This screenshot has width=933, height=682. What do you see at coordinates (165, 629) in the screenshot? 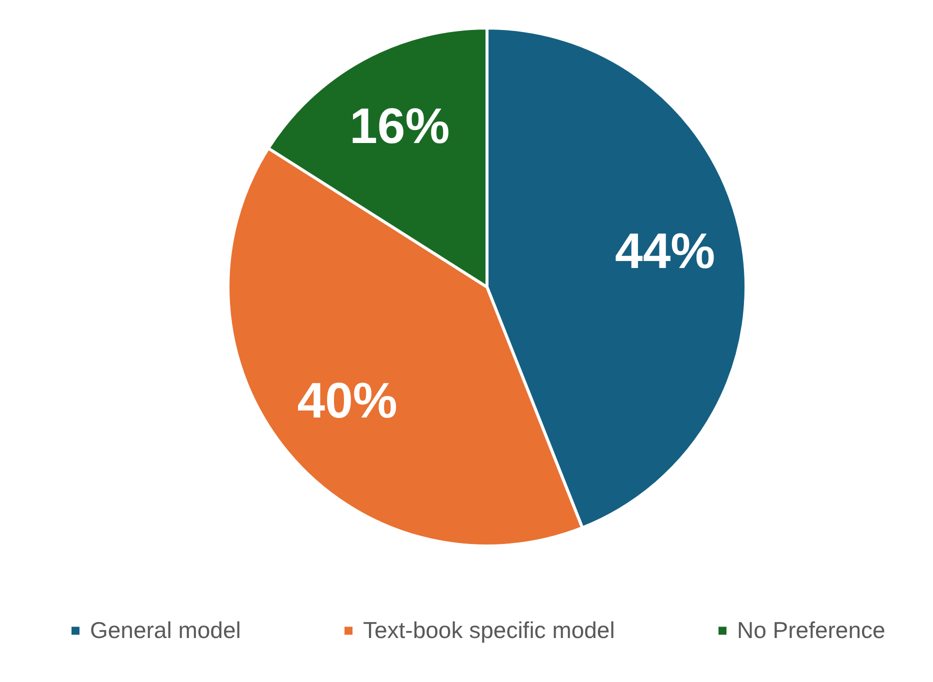
I see `legend-label: General model` at bounding box center [165, 629].